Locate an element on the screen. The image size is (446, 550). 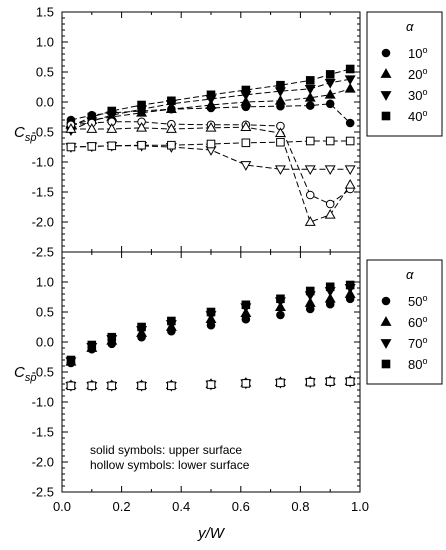
legend-label: 30o is located at coordinates (417, 95).